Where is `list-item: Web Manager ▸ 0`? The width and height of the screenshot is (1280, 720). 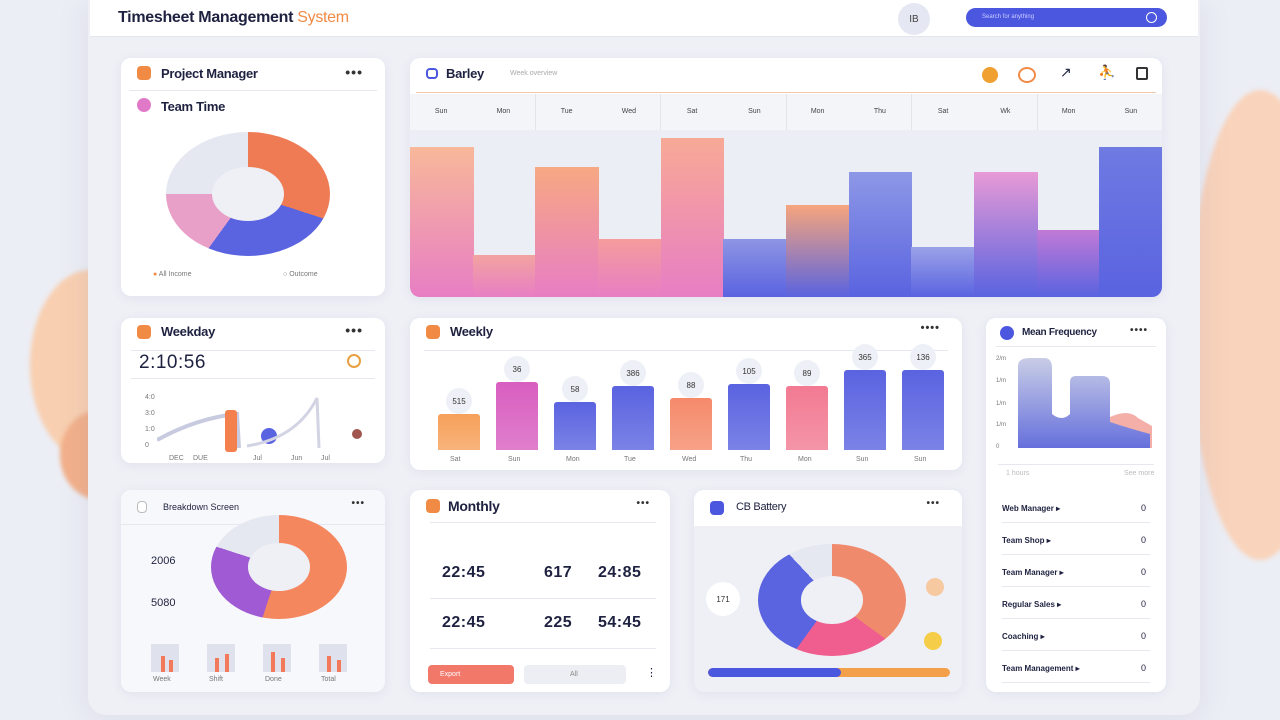 list-item: Web Manager ▸ 0 is located at coordinates (1076, 512).